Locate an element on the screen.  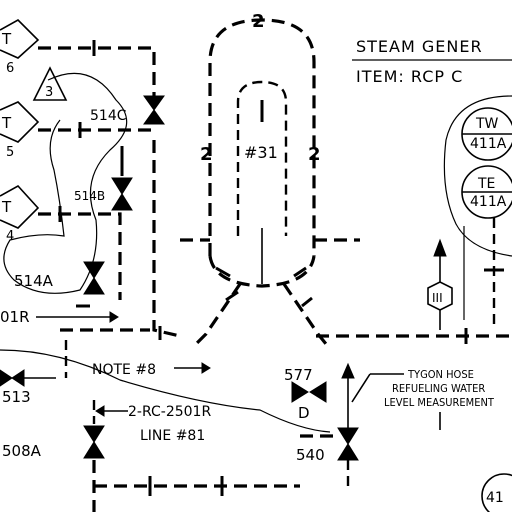
generator-leg-right is located at coordinates (305, 314).